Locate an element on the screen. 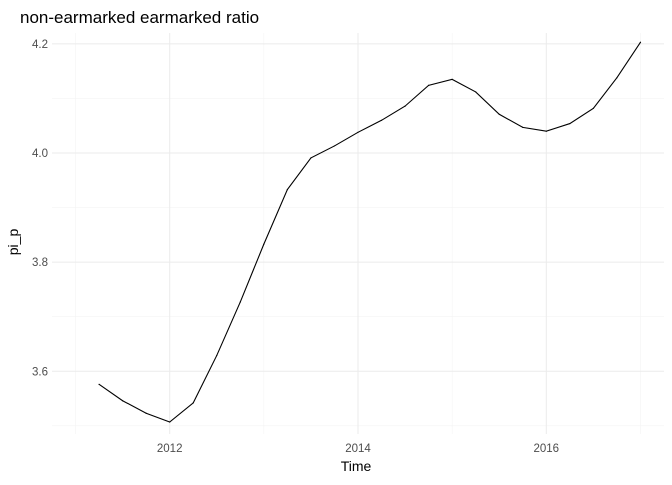  chart-title: non-earmarked earmarked ratio is located at coordinates (139, 17).